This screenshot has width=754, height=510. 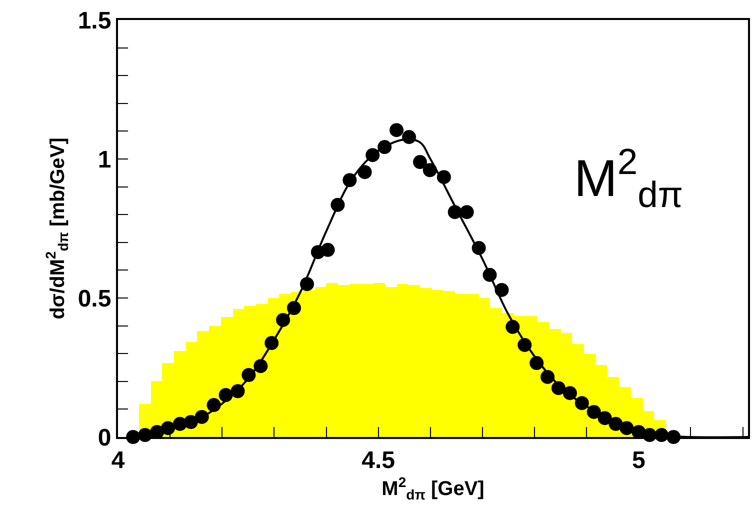 What do you see at coordinates (105, 160) in the screenshot?
I see `y-tick-label: 1` at bounding box center [105, 160].